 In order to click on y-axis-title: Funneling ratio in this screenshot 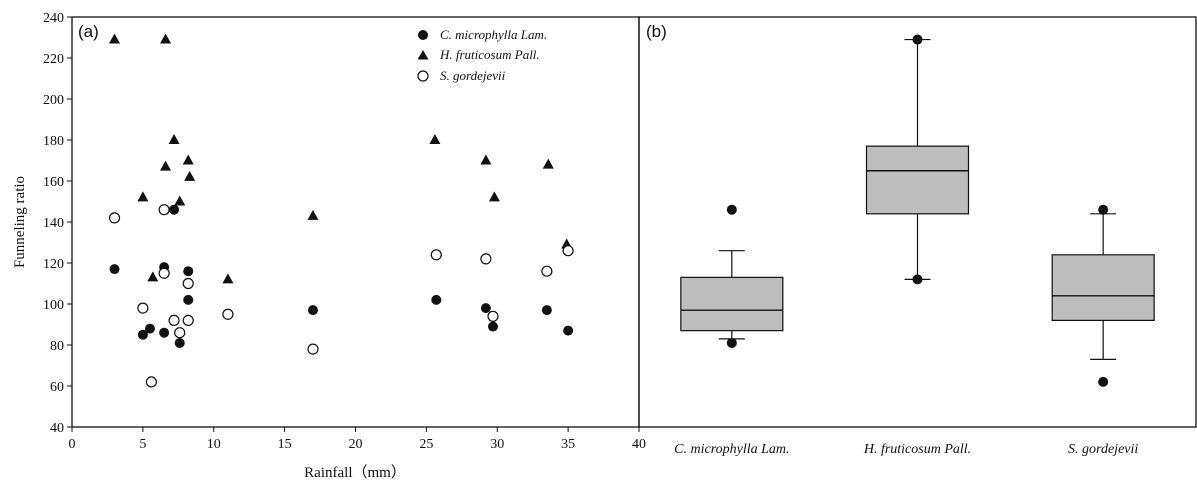, I will do `click(20, 222)`.